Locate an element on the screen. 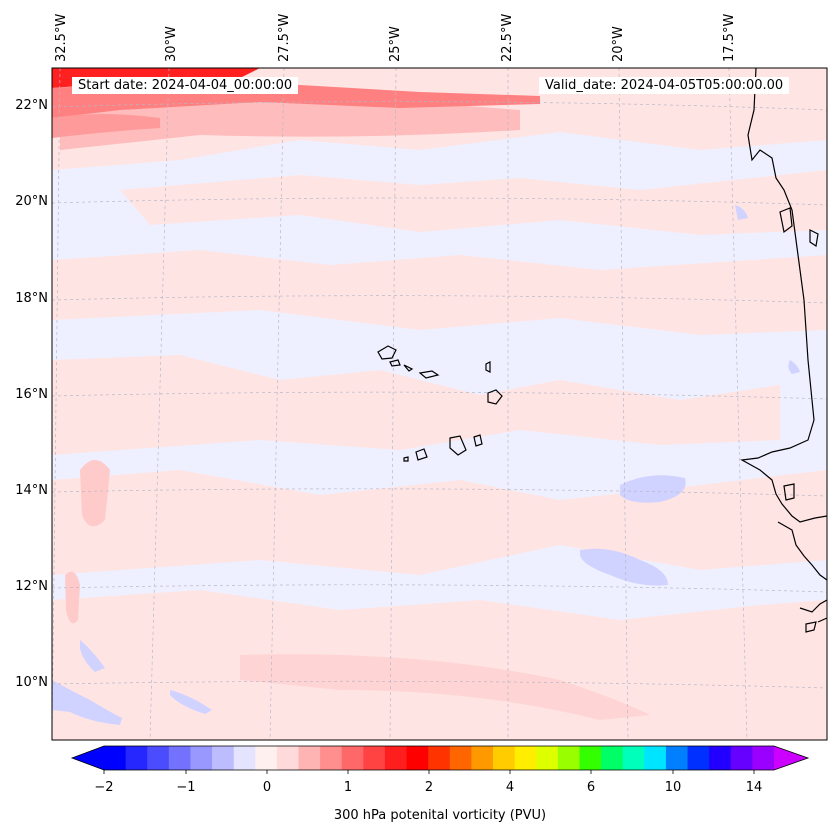 The image size is (837, 836). colorbar is located at coordinates (440, 759).